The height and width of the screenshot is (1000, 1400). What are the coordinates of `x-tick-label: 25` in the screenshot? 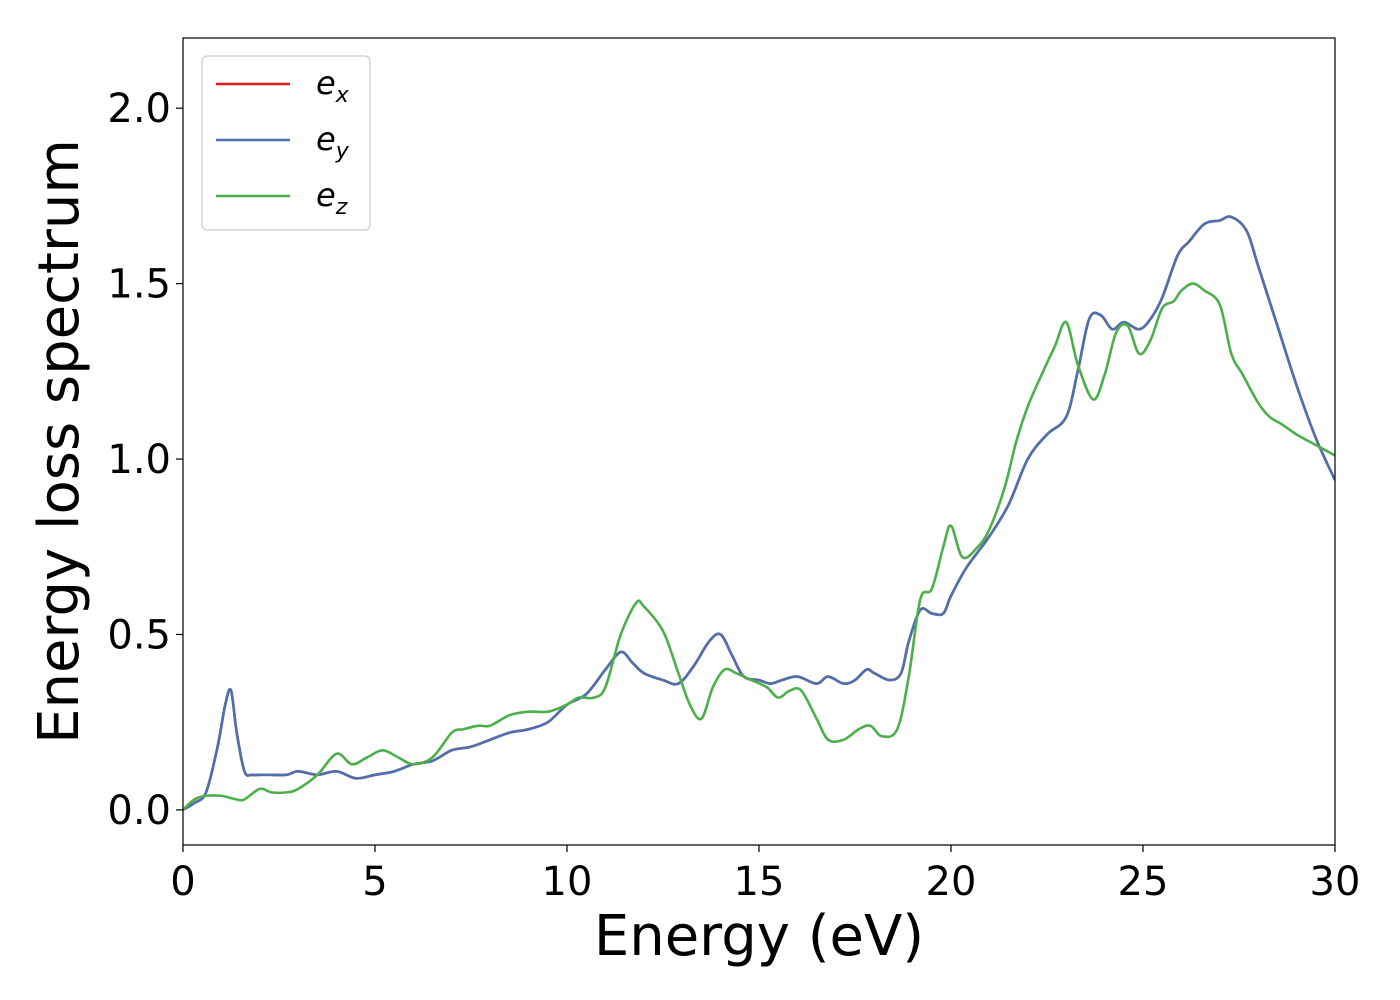 It's located at (1143, 882).